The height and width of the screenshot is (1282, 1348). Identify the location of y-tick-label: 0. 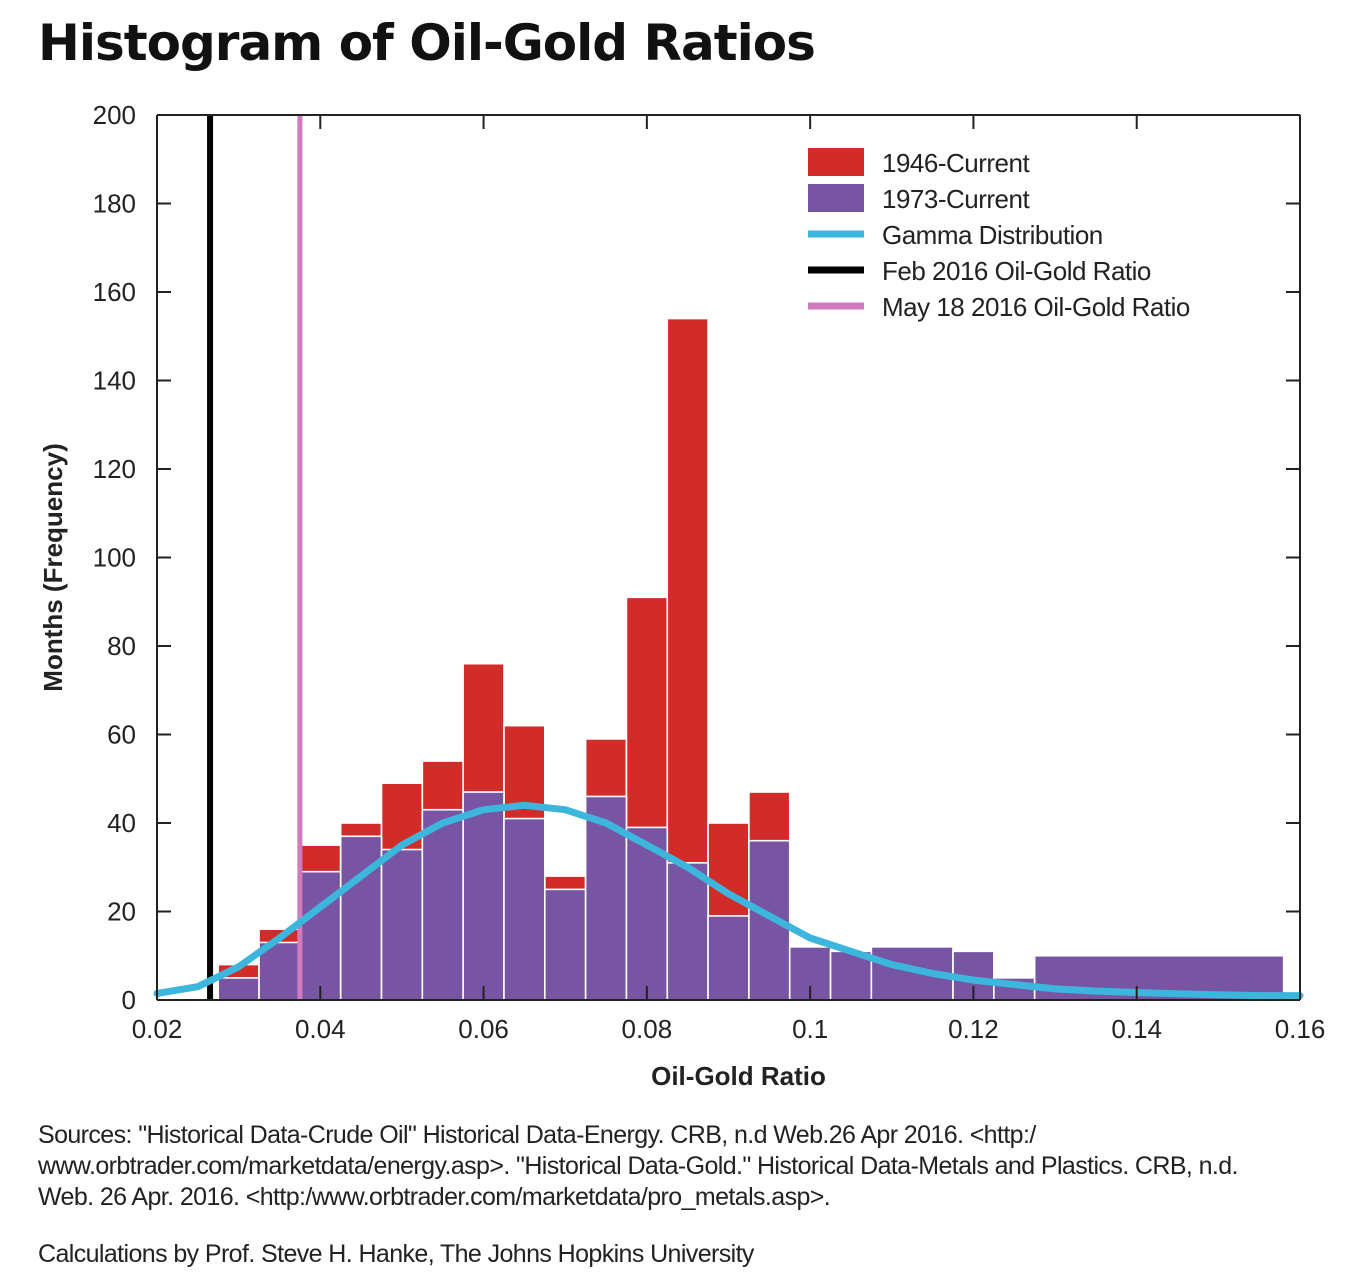
(129, 1000).